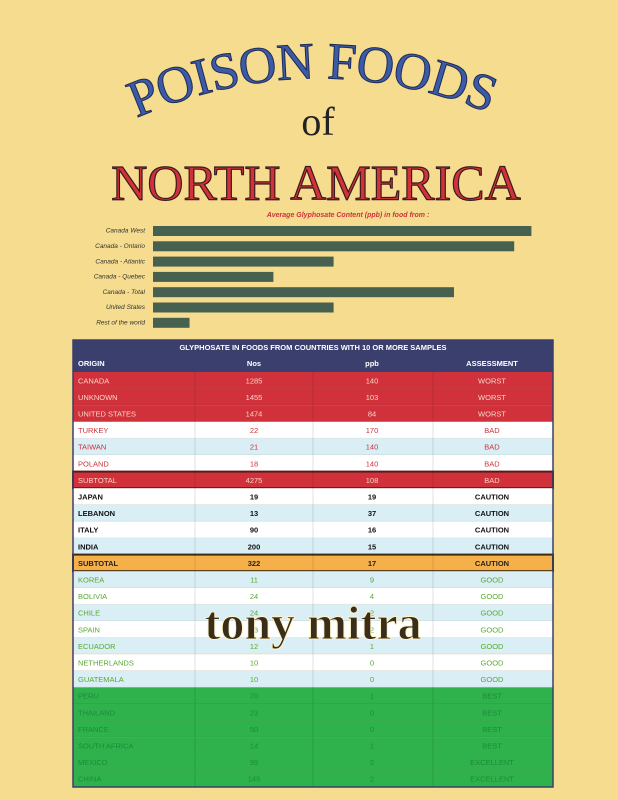 The image size is (618, 800). What do you see at coordinates (254, 596) in the screenshot?
I see `table-cell: 24` at bounding box center [254, 596].